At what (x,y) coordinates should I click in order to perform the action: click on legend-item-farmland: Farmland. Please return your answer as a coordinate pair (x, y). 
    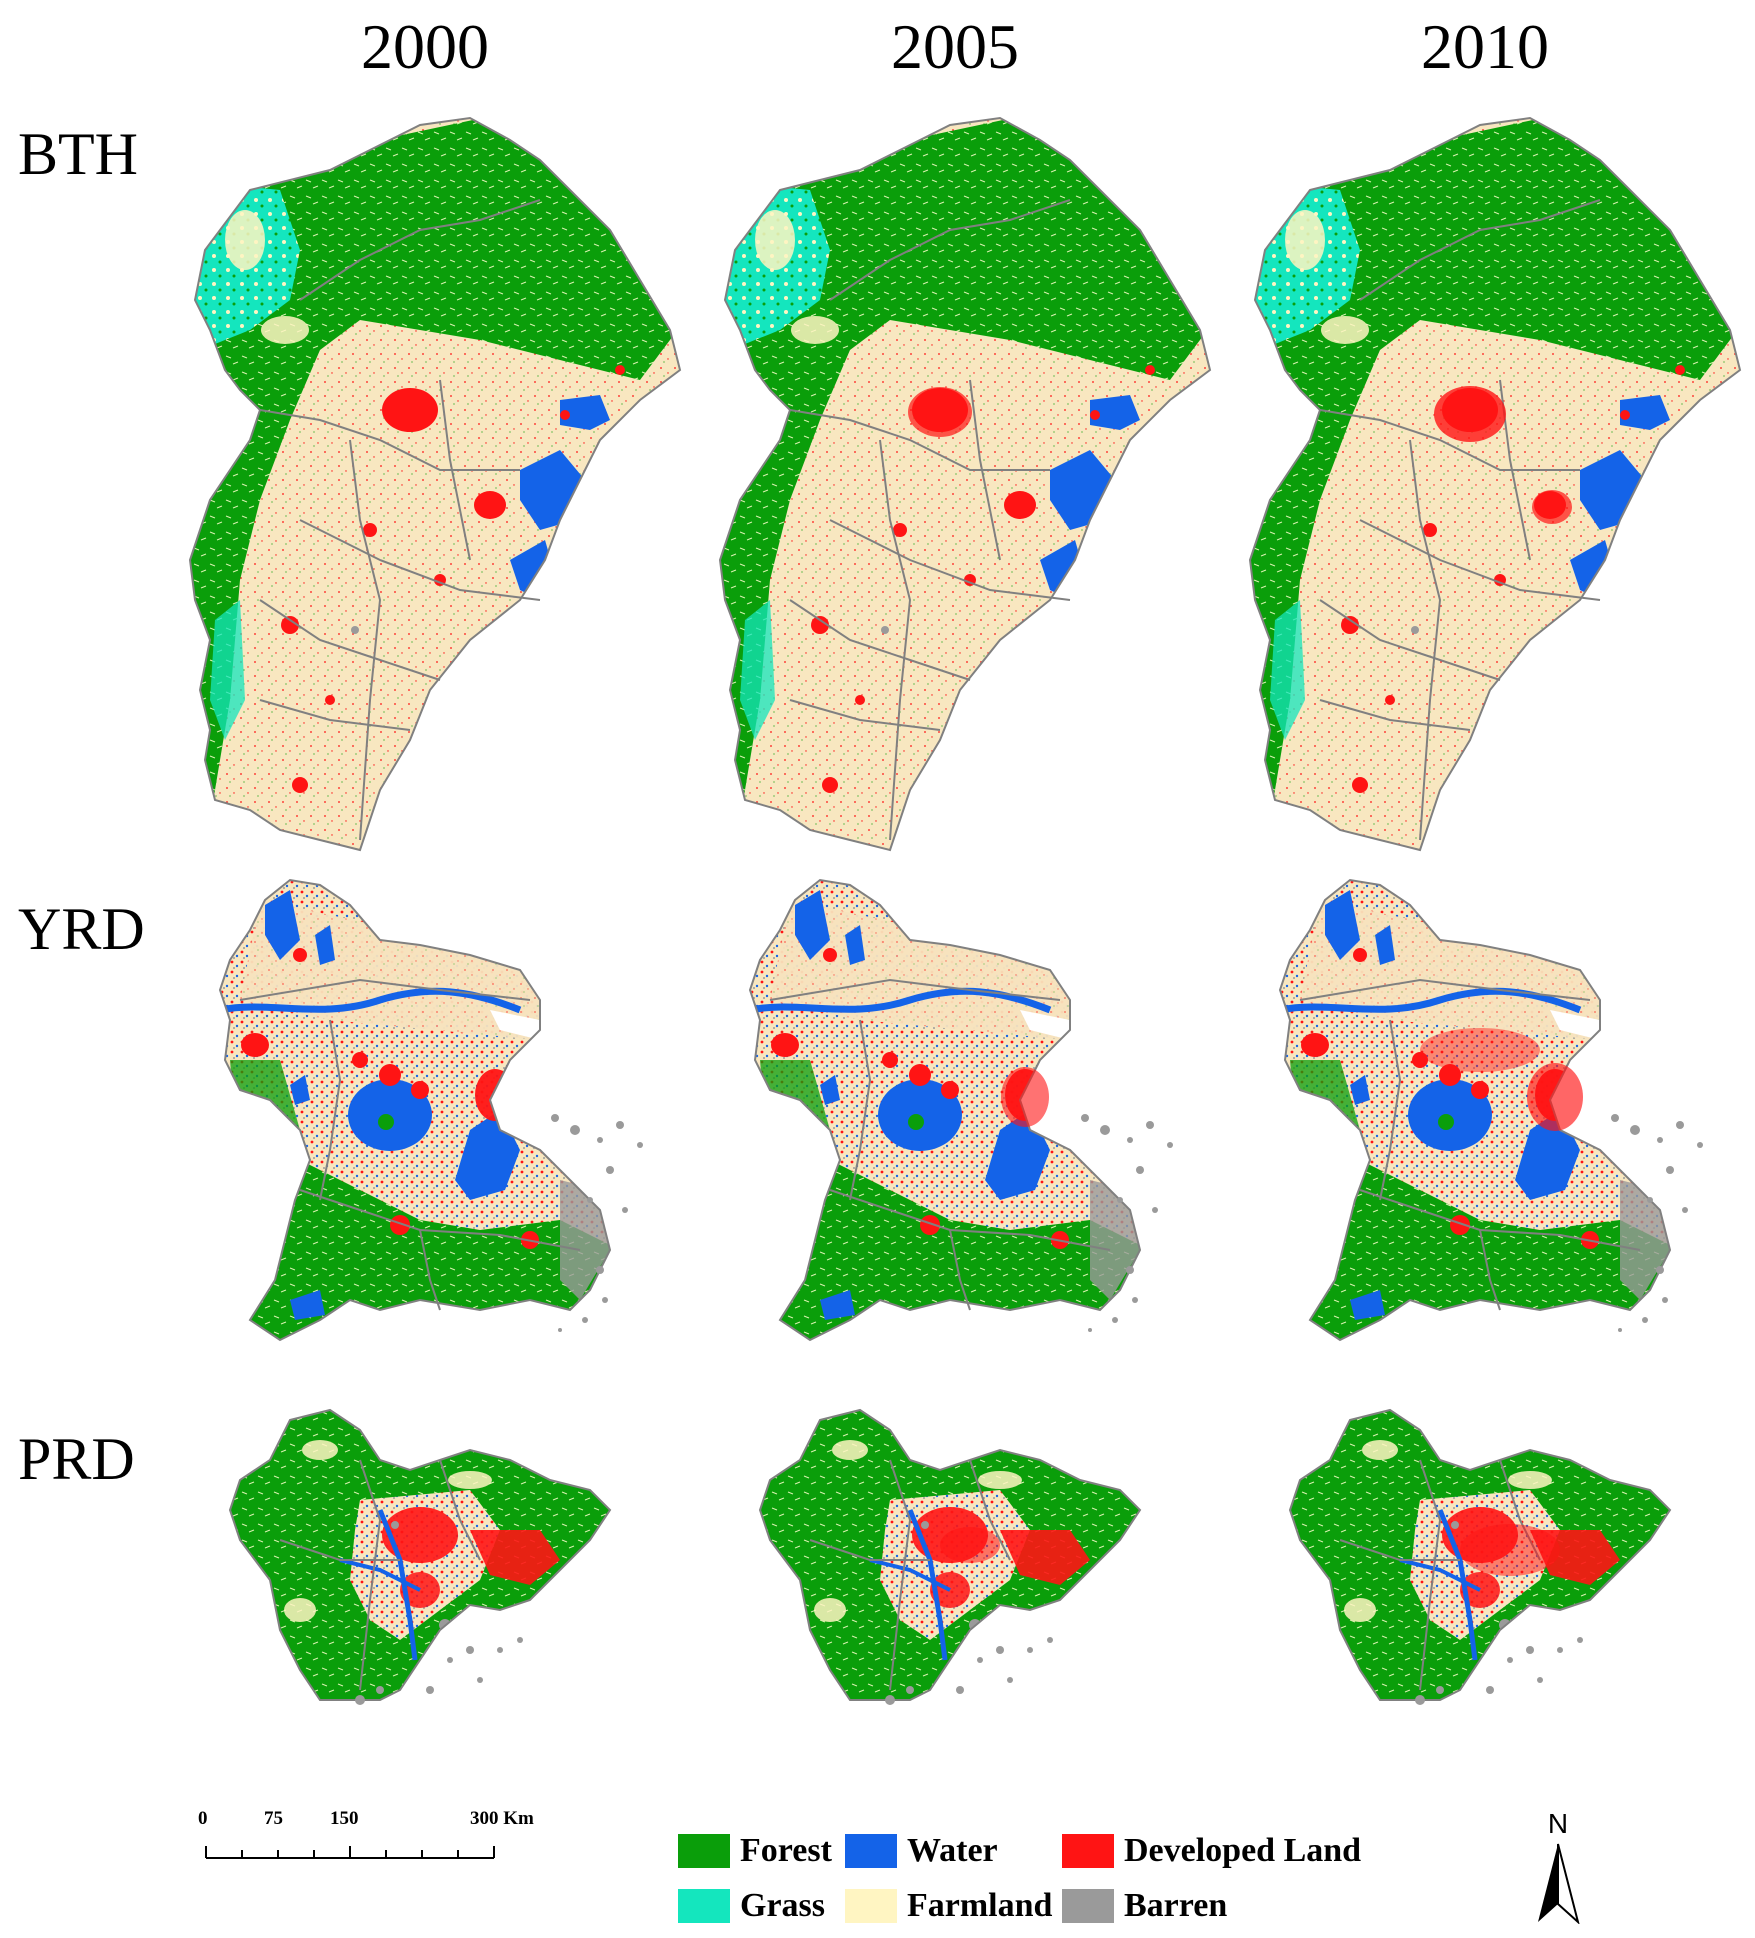
    Looking at the image, I should click on (948, 1906).